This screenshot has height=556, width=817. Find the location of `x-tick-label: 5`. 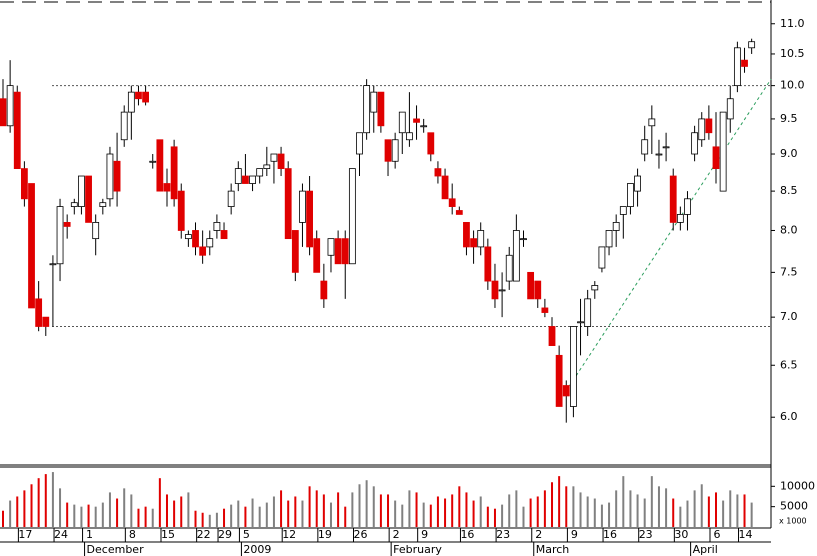

x-tick-label: 5 is located at coordinates (246, 534).